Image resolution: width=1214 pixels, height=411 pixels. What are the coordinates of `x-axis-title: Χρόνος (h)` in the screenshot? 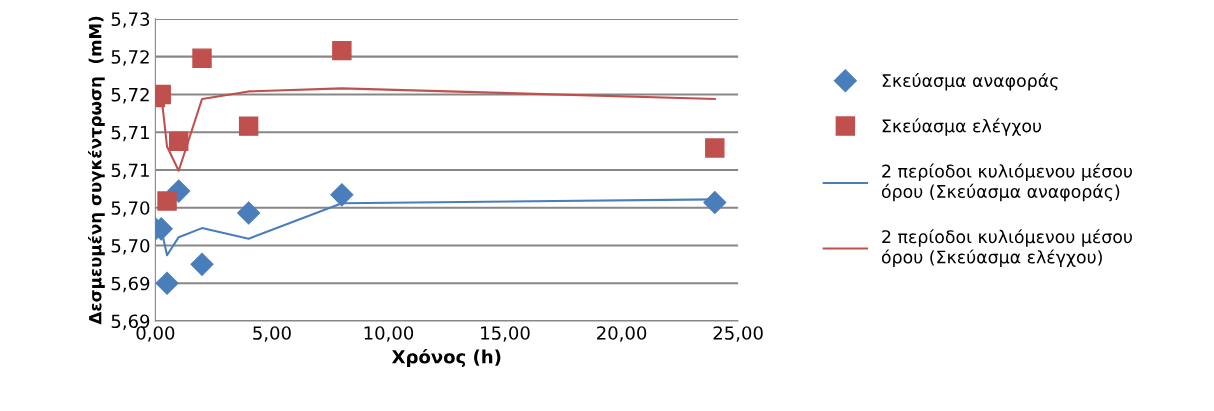 It's located at (446, 358).